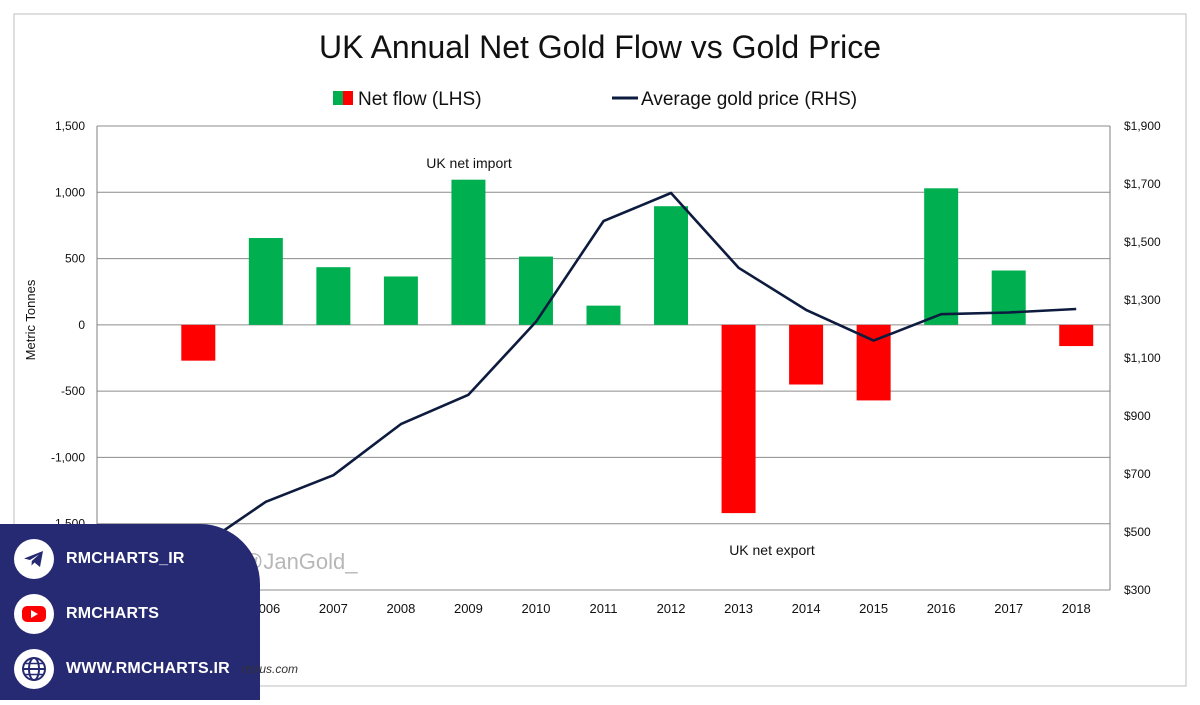 Image resolution: width=1200 pixels, height=705 pixels. Describe the element at coordinates (348, 98) in the screenshot. I see `legend-swatch-red` at that location.